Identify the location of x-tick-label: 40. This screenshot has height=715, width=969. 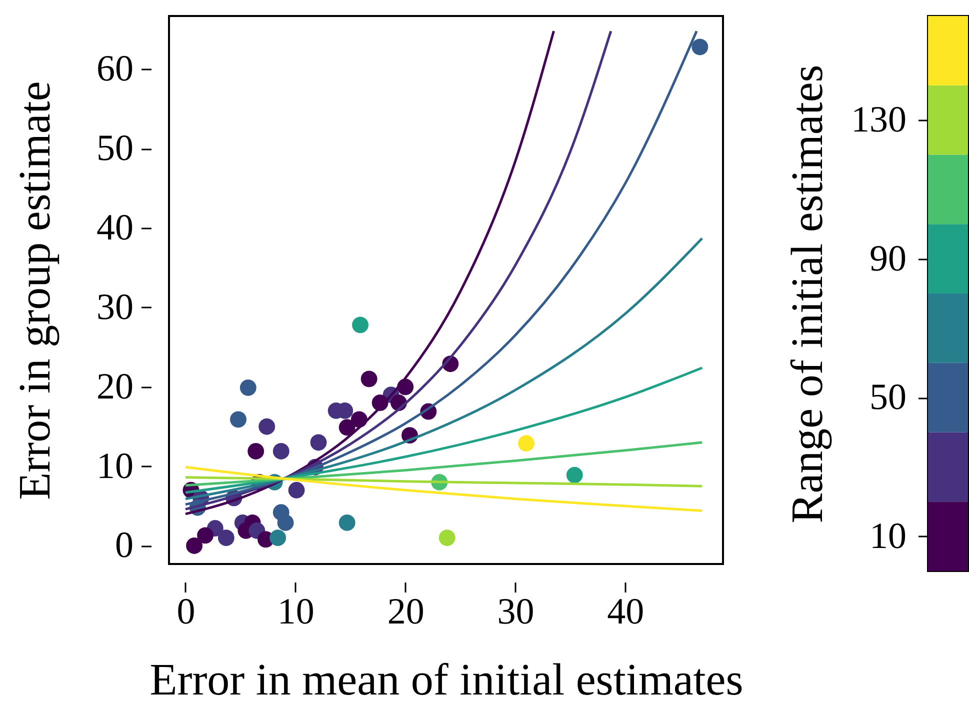
(625, 612).